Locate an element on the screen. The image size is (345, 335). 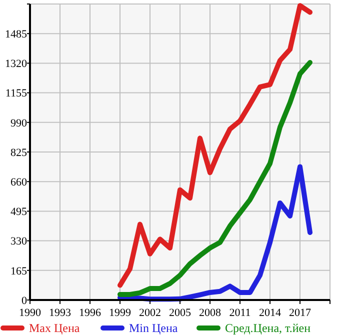
legend-label: Min Цена is located at coordinates (153, 328).